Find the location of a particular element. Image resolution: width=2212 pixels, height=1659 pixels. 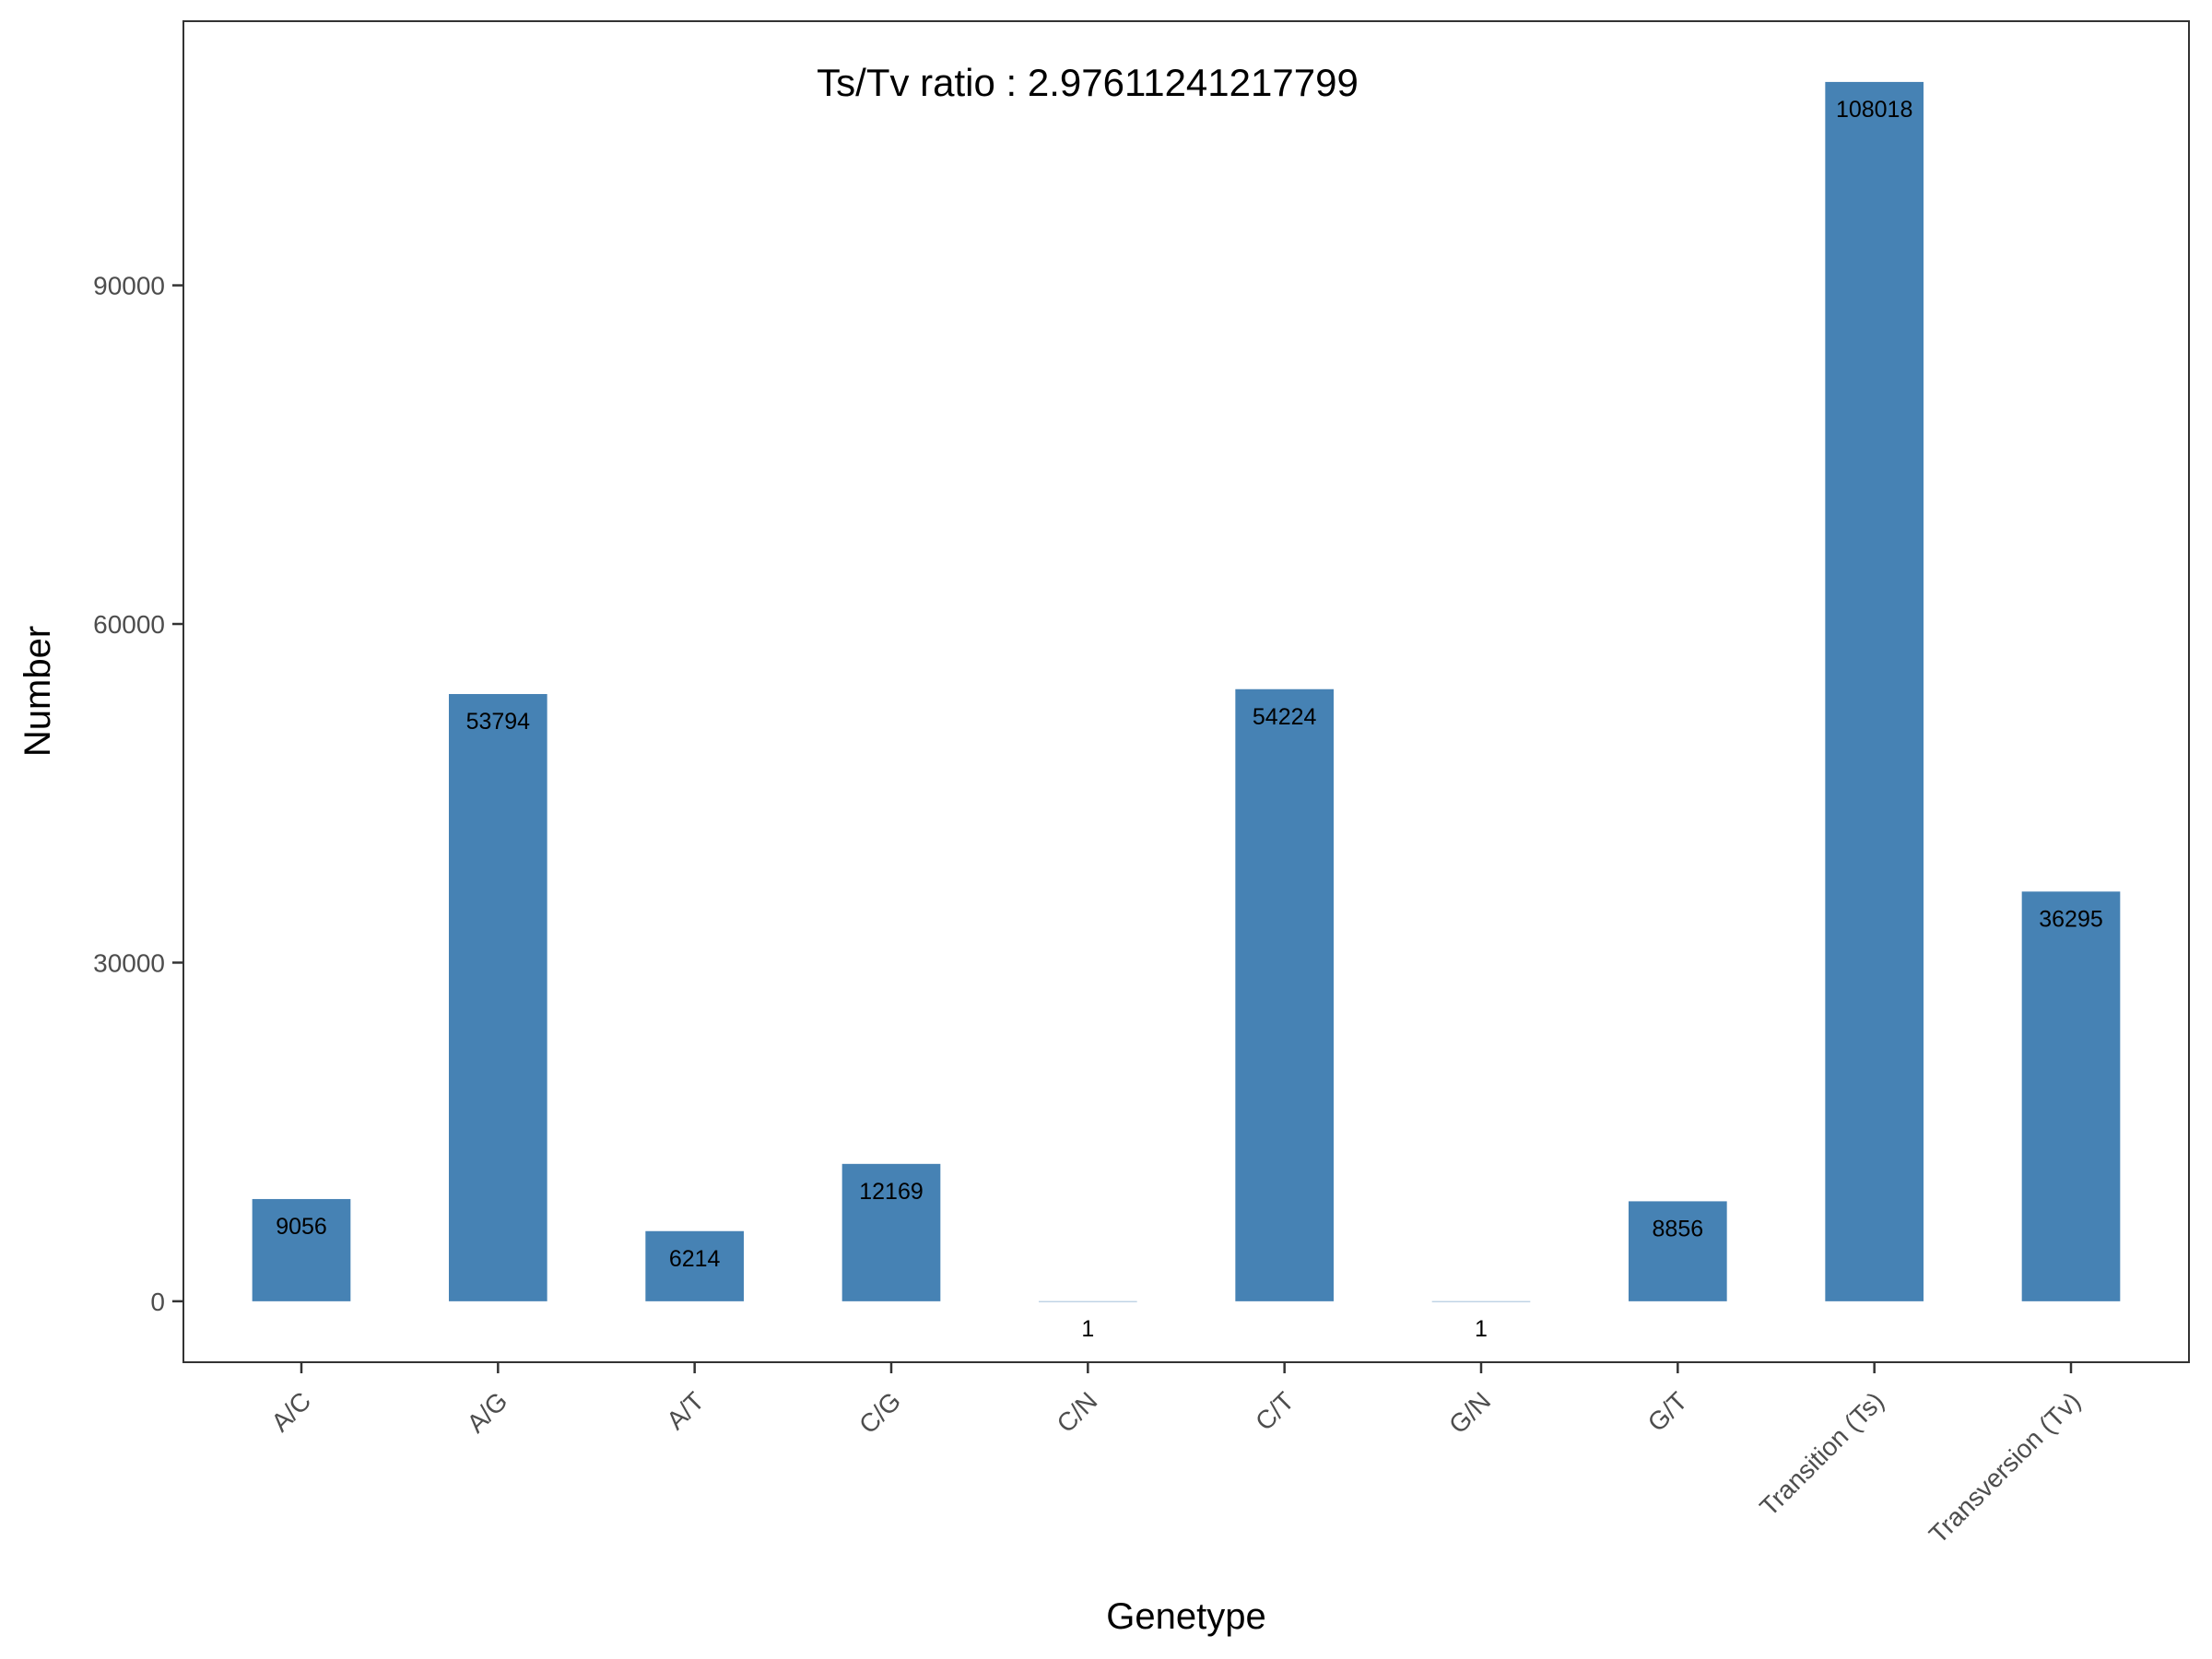

bar-a-g is located at coordinates (498, 997).